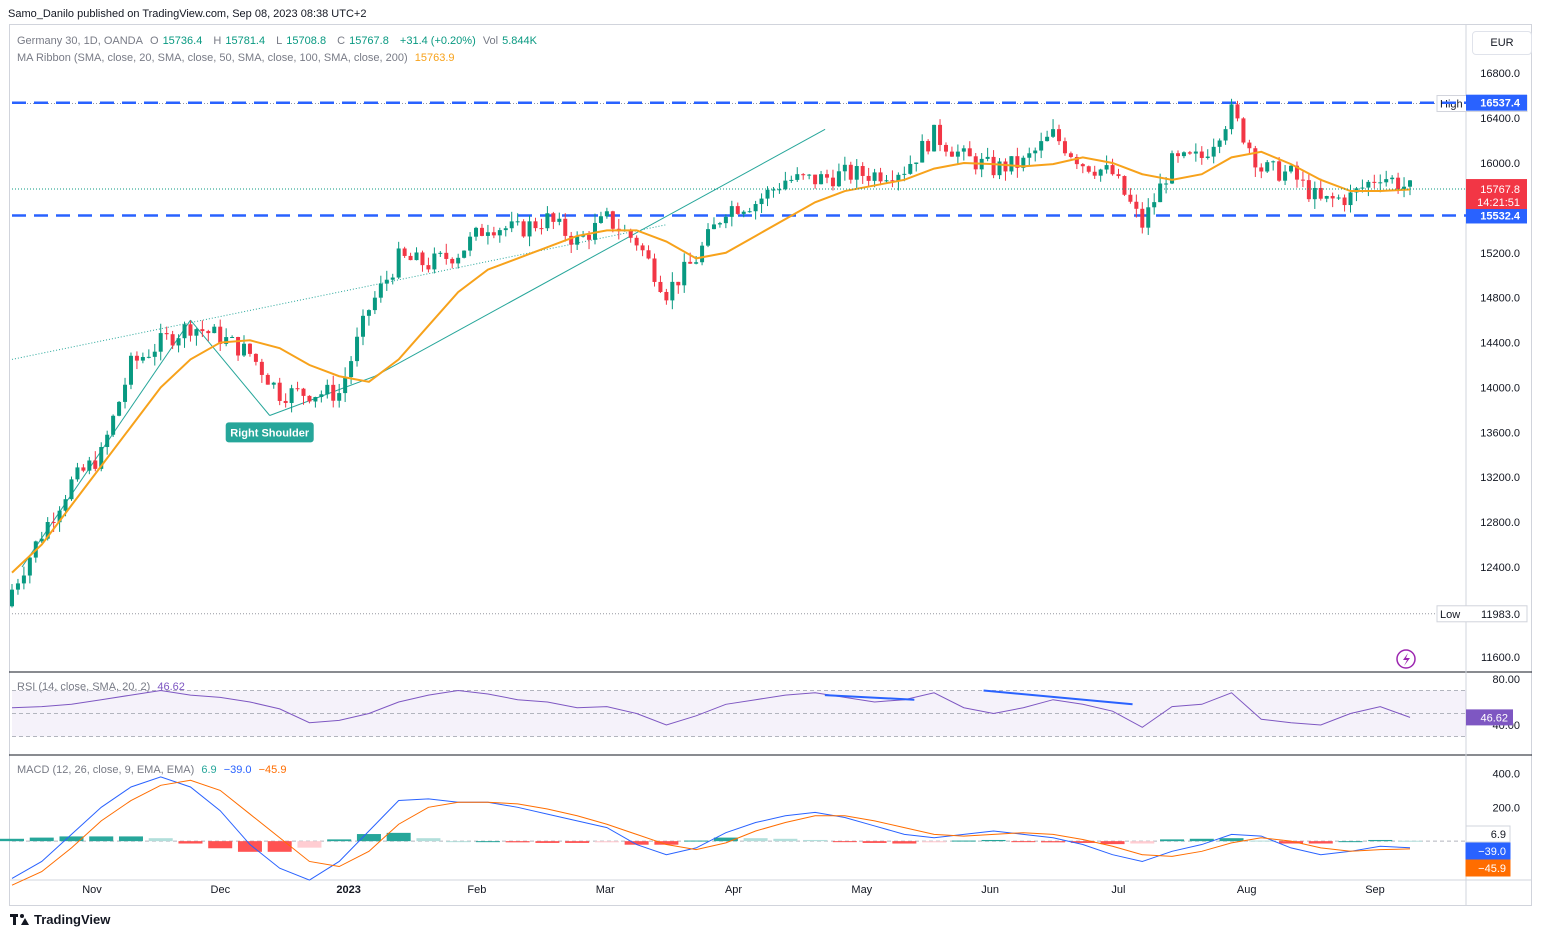 The height and width of the screenshot is (939, 1543). I want to click on price-tick-label: 16800.0, so click(1500, 74).